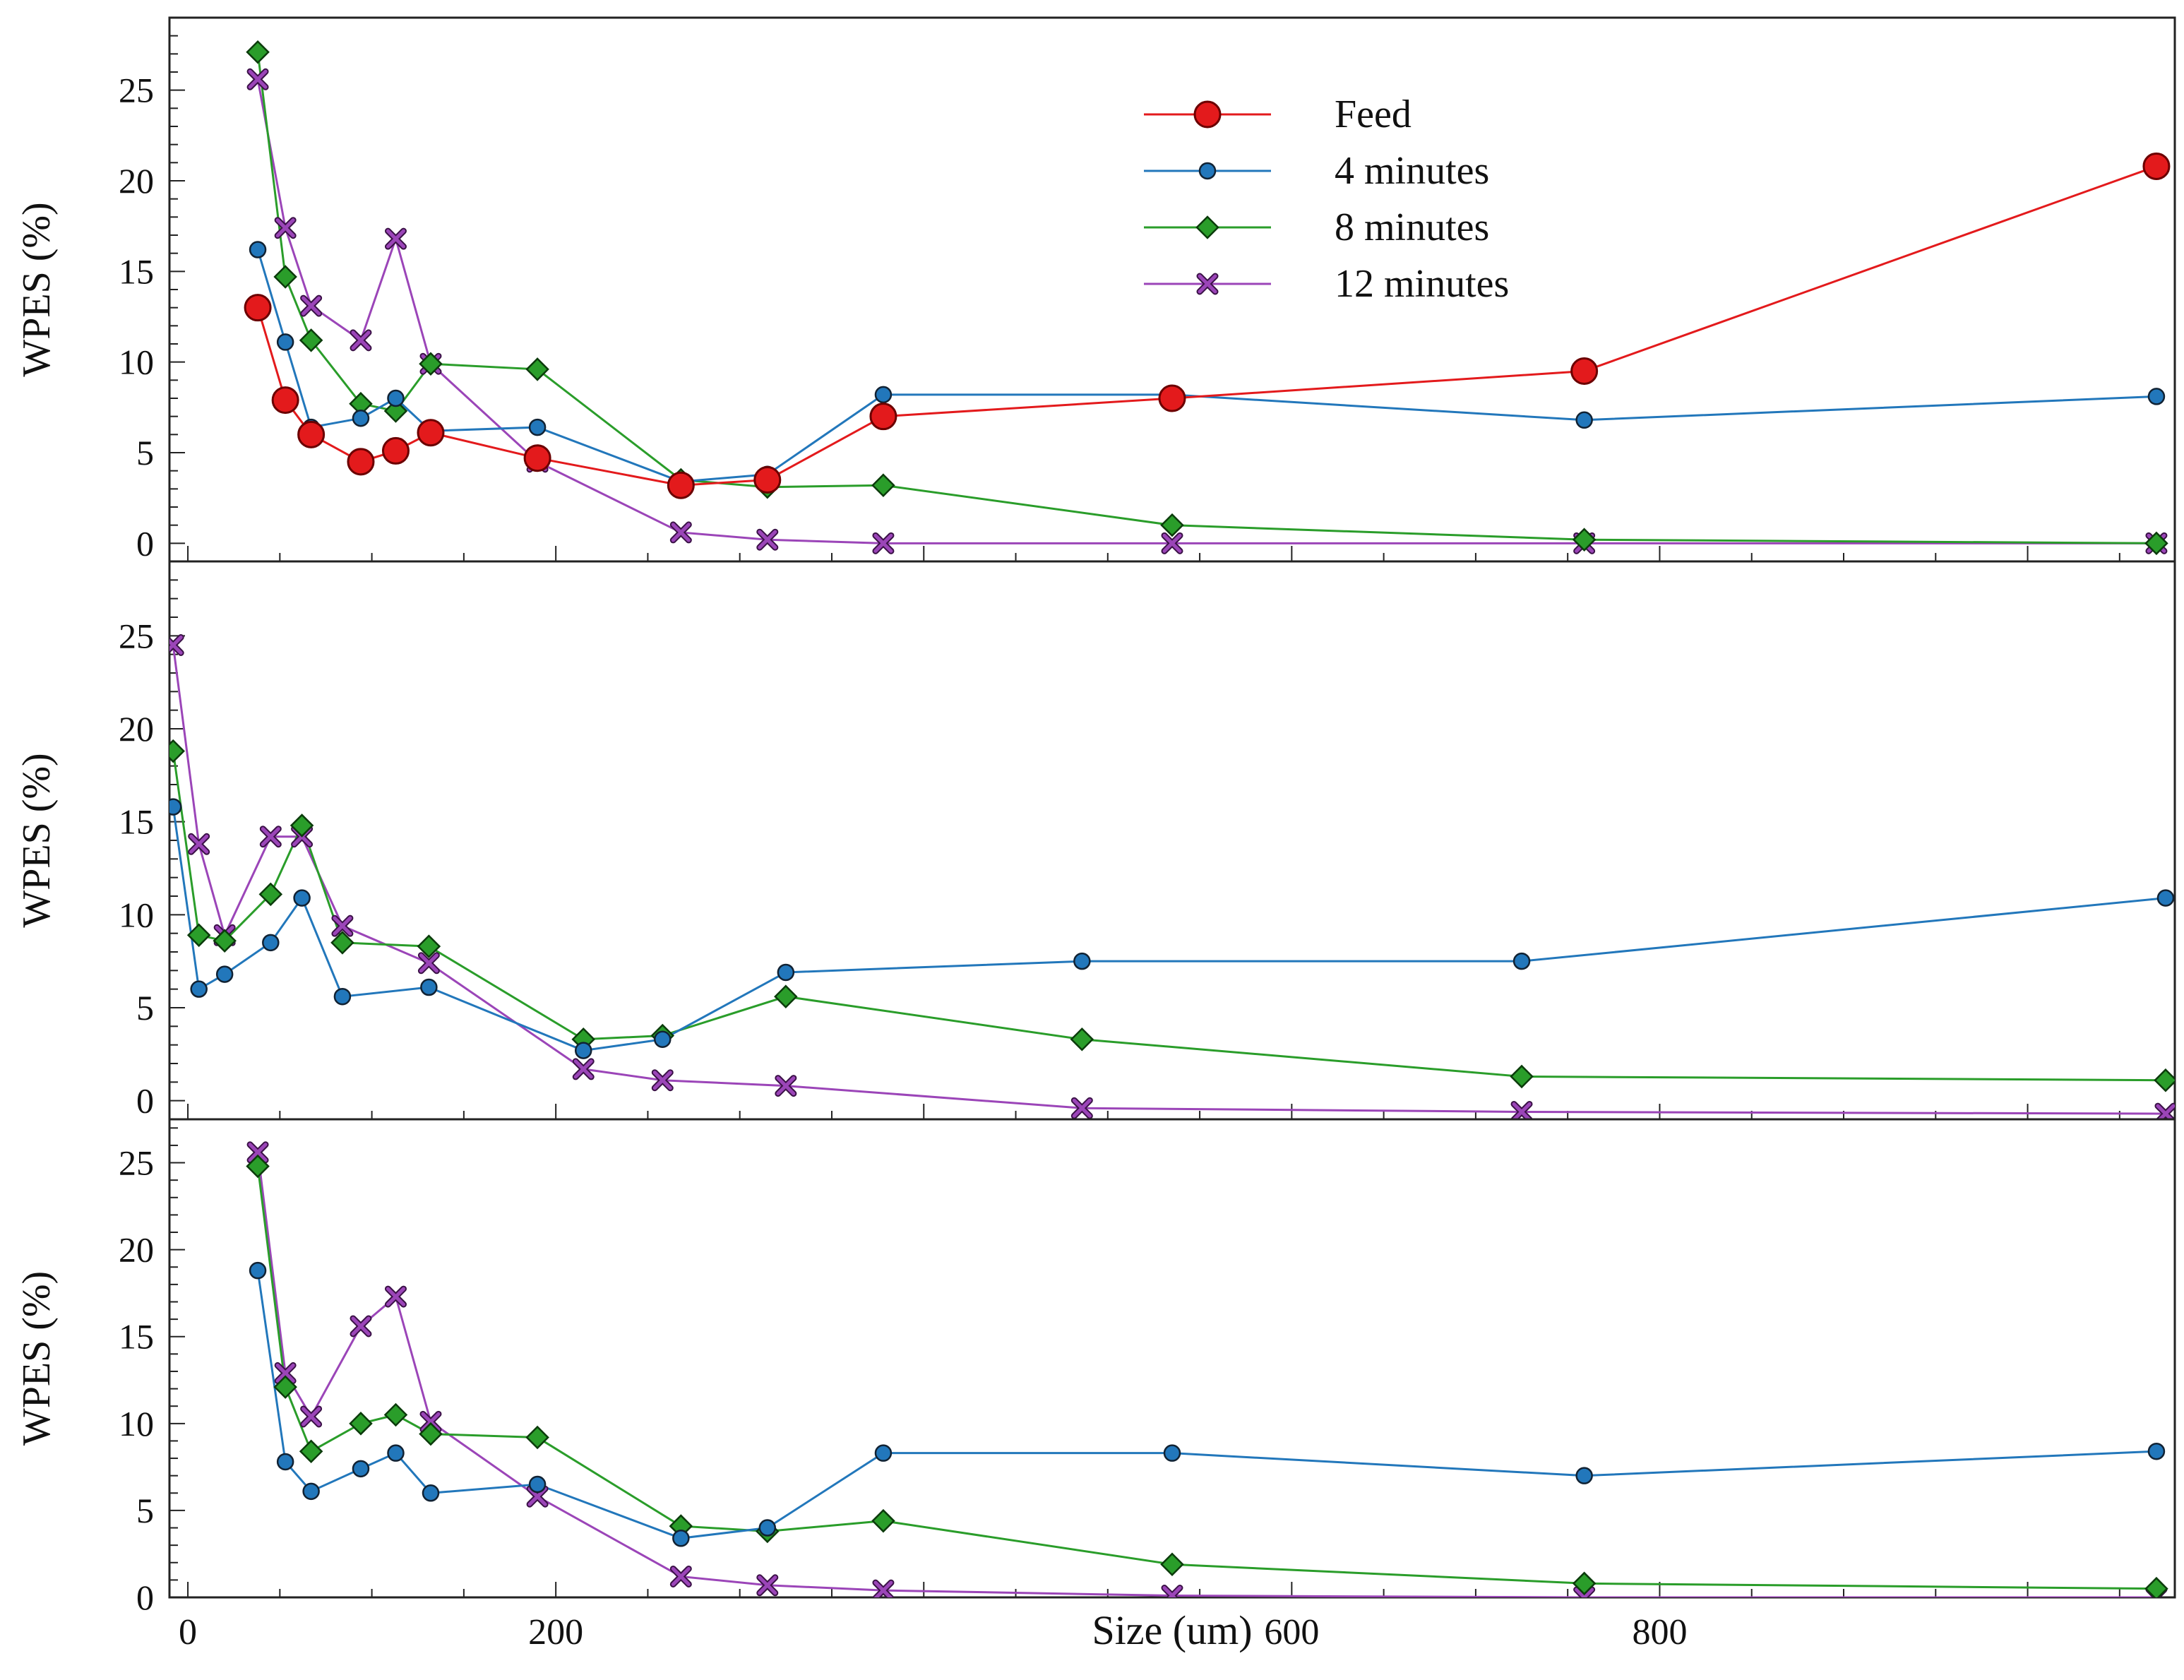 The height and width of the screenshot is (1680, 2184). Describe the element at coordinates (1207, 171) in the screenshot. I see `legend-marker-4min` at that location.